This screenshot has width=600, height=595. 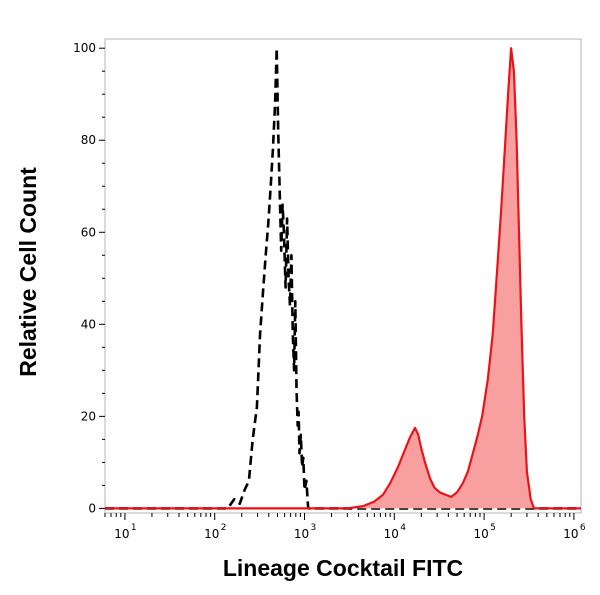 I want to click on x-tick-exponent: 3, so click(x=314, y=528).